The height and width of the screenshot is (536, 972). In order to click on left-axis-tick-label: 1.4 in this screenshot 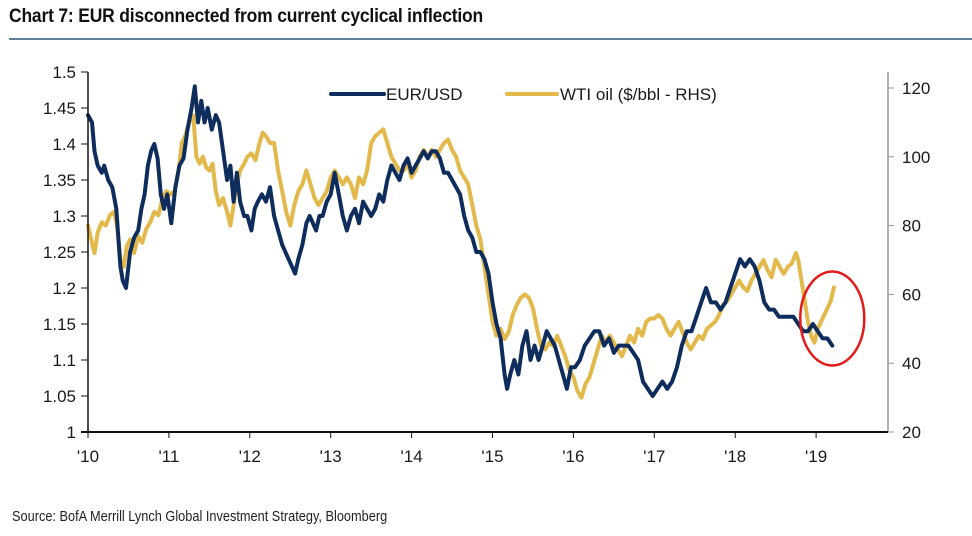, I will do `click(64, 144)`.